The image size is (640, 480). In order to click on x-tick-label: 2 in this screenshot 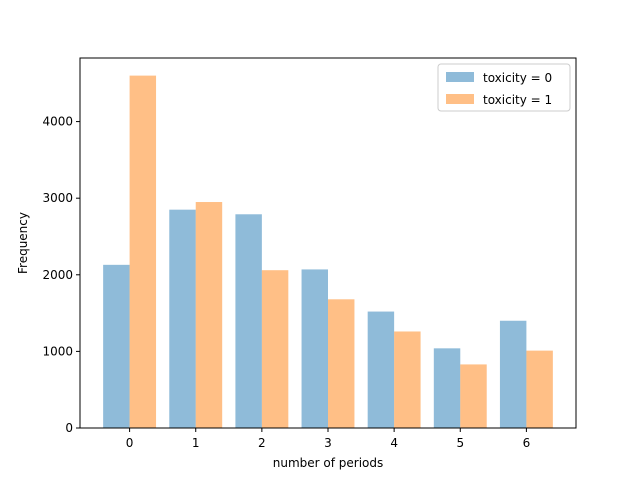, I will do `click(262, 443)`.